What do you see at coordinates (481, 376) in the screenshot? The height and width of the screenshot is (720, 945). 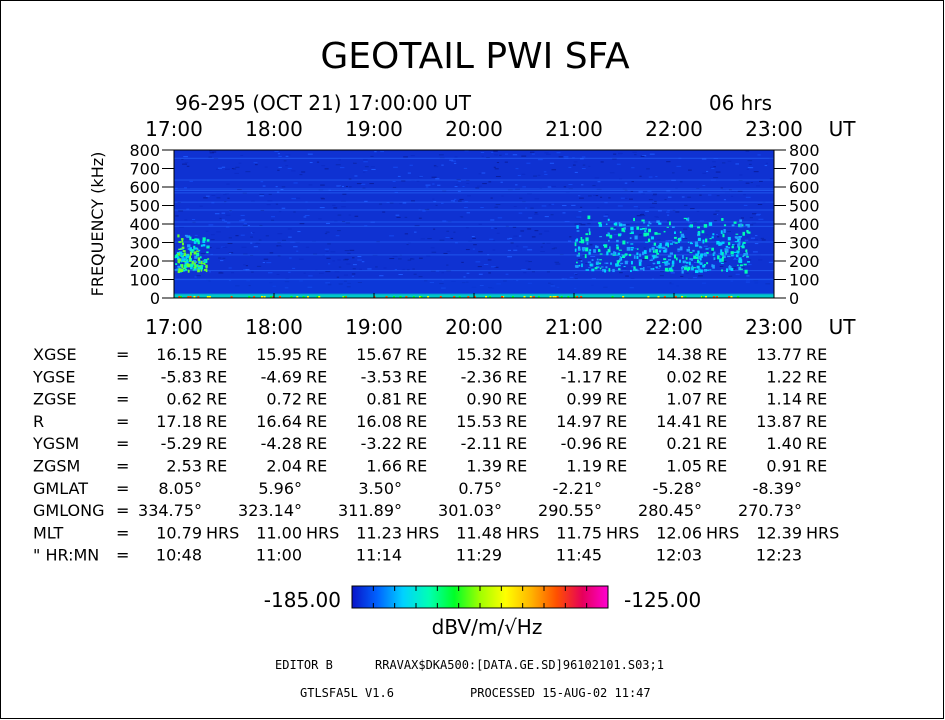 I see `orbit-cell-value: -2.36` at bounding box center [481, 376].